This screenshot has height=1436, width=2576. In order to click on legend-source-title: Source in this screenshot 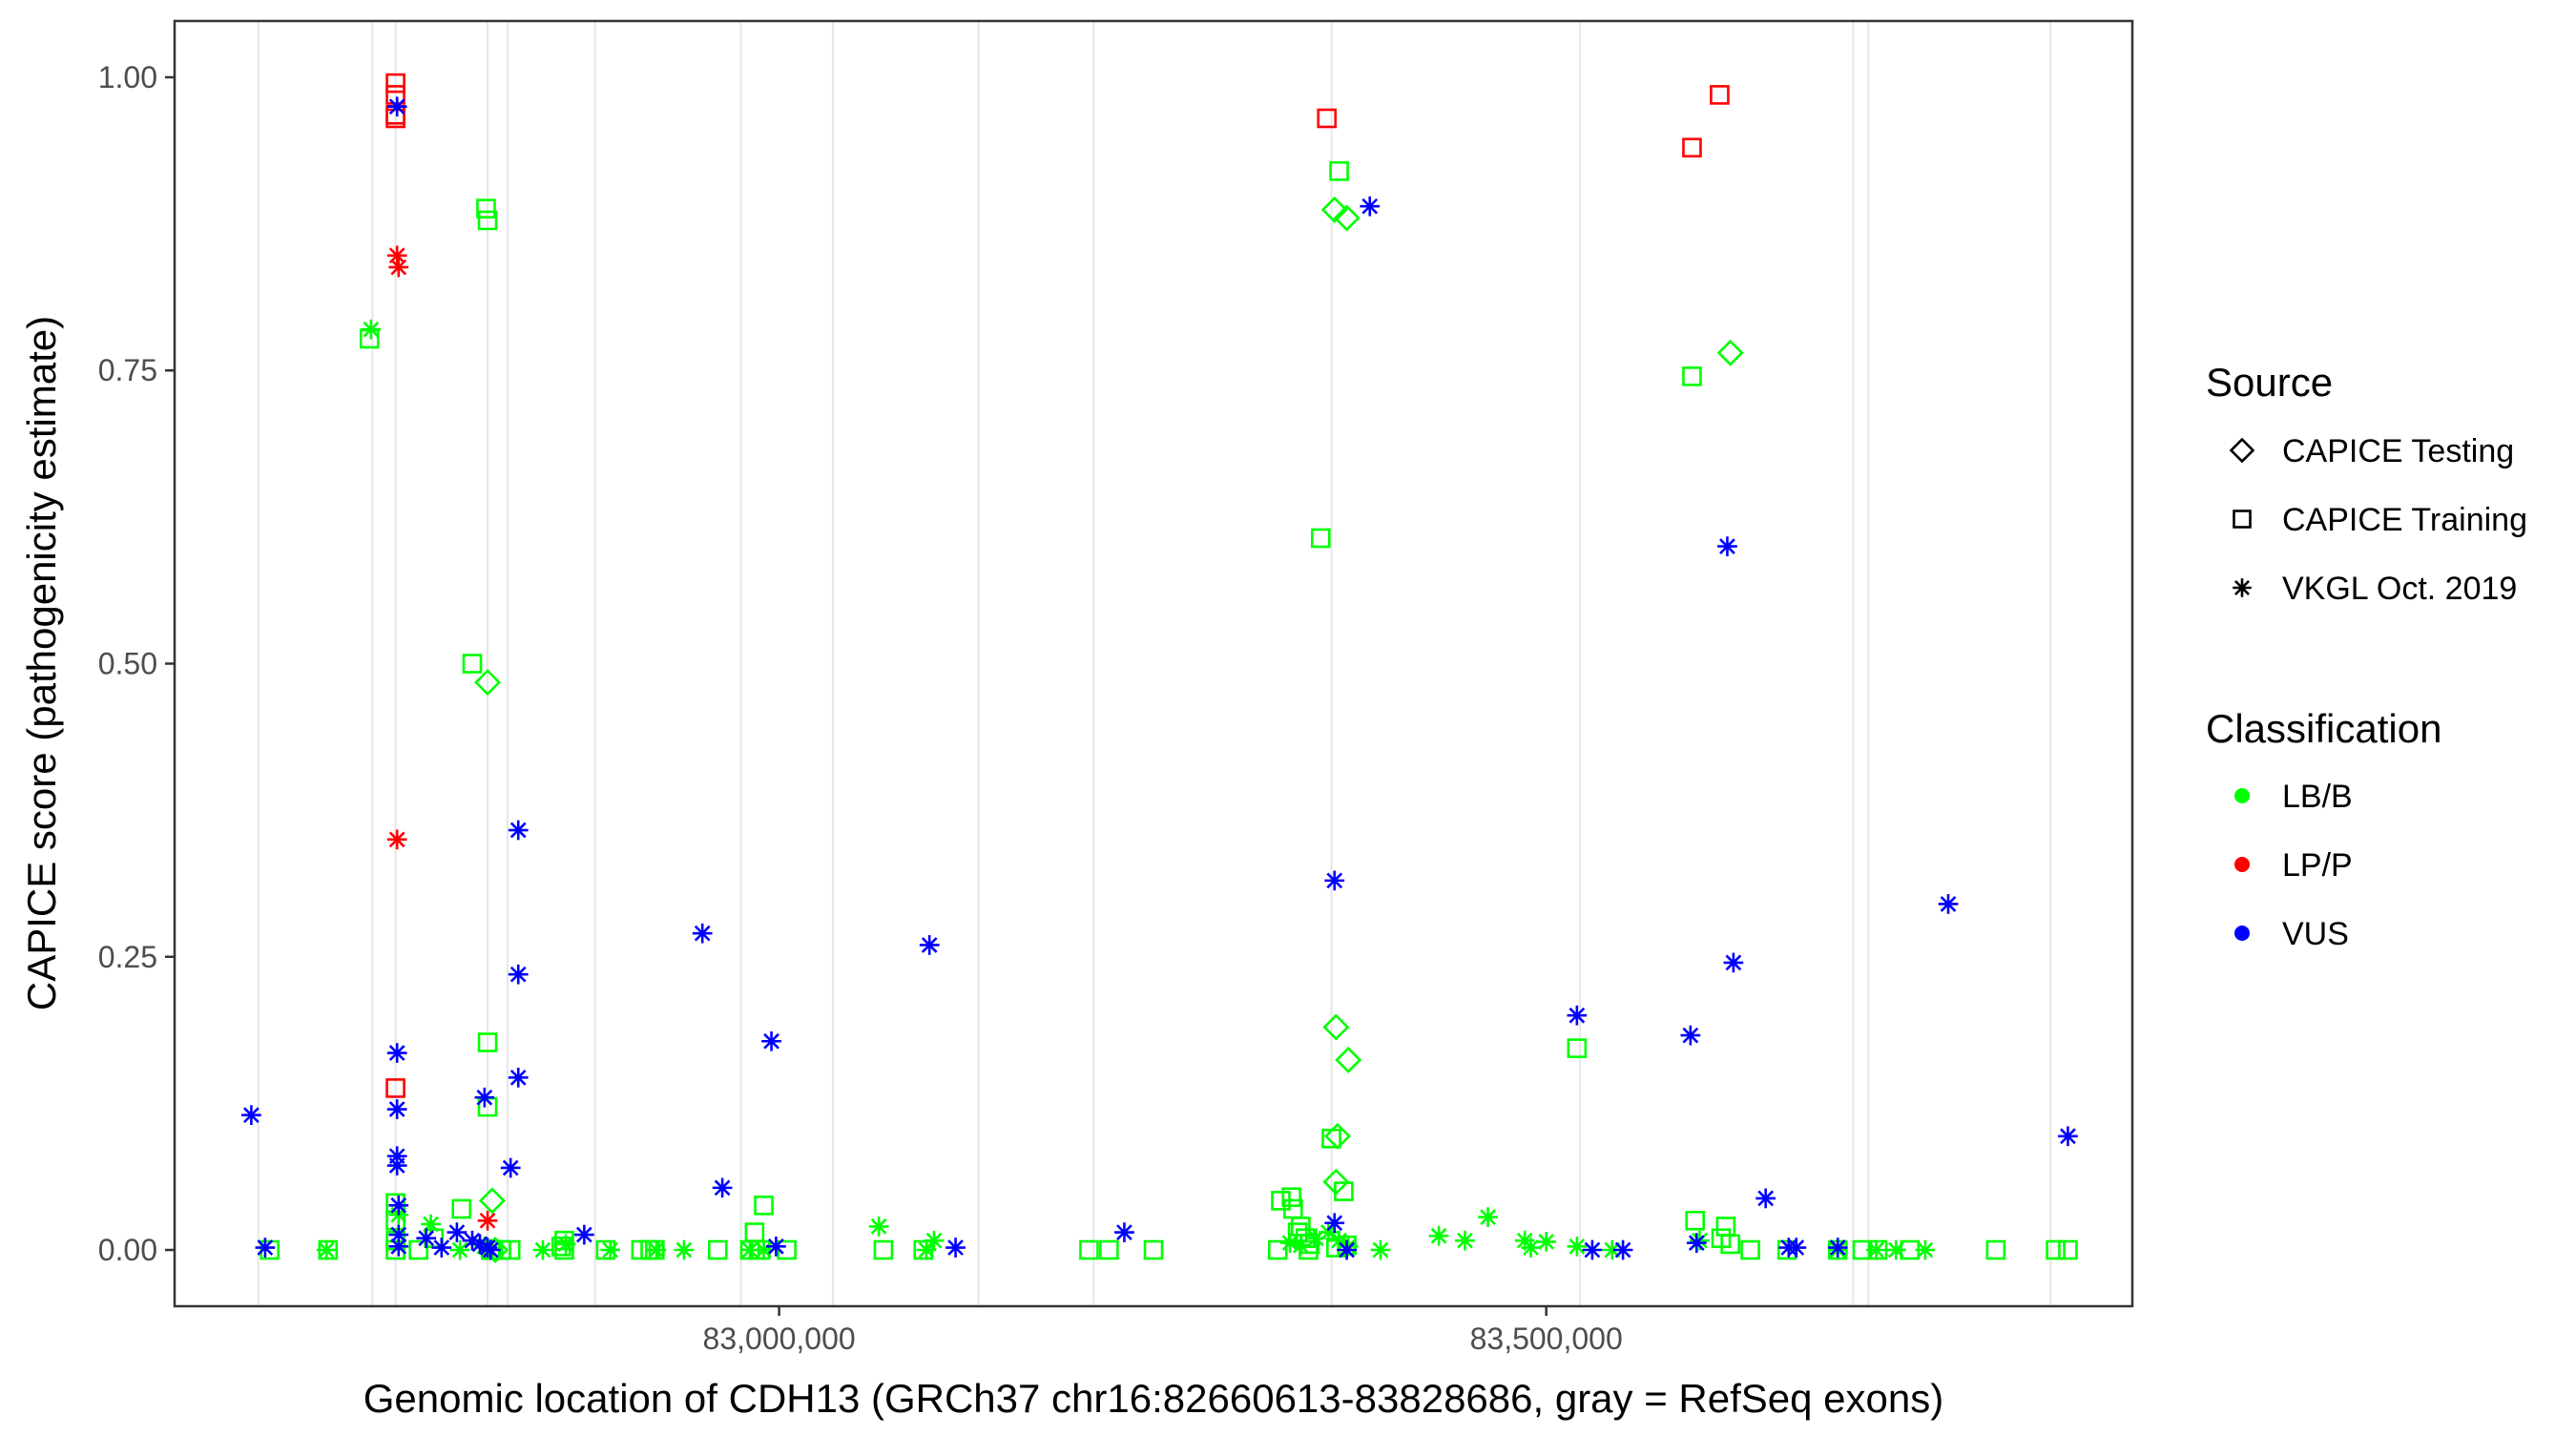, I will do `click(2269, 382)`.